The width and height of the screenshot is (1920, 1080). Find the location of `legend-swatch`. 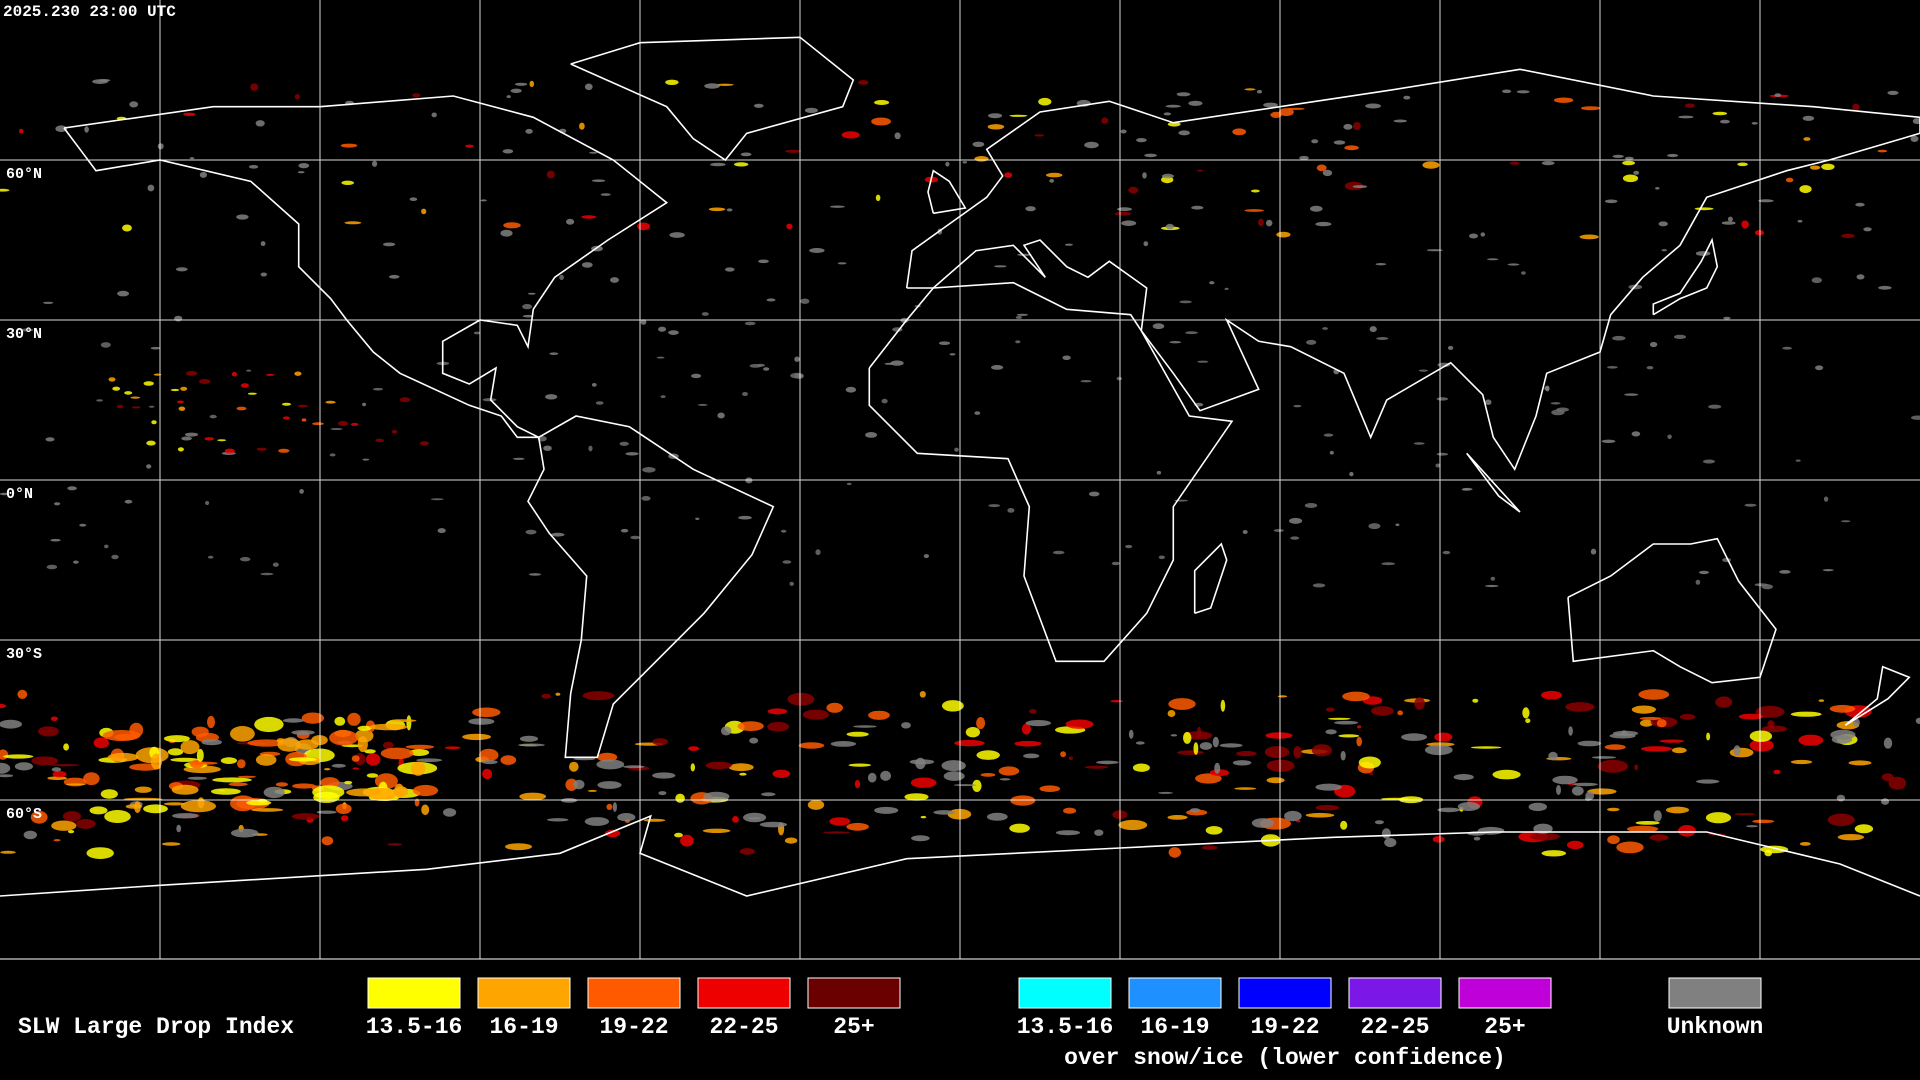

legend-swatch is located at coordinates (414, 993).